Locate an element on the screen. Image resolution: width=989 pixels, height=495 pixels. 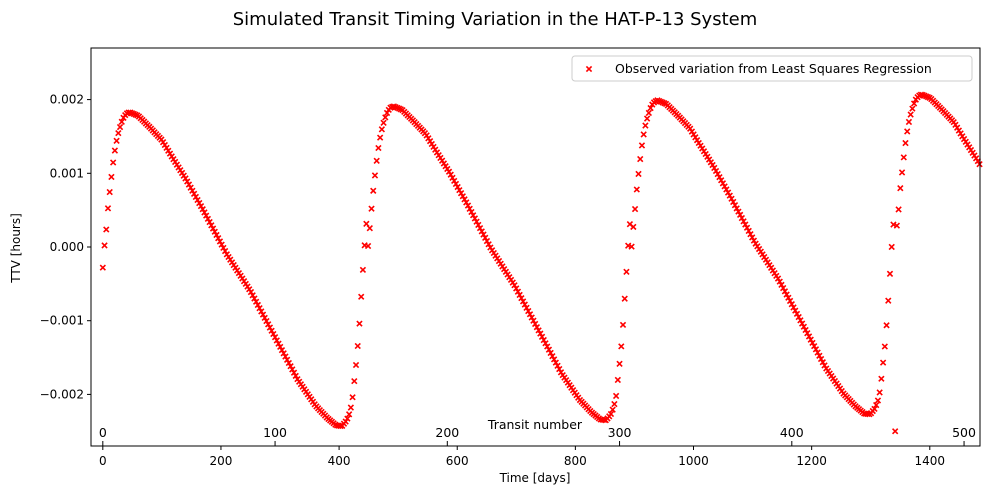
x-tick-label: 0 is located at coordinates (103, 461).